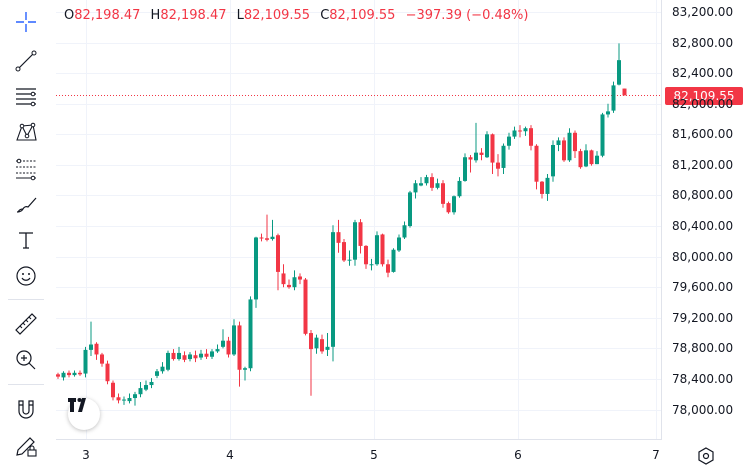  I want to click on legend-high-label: H, so click(155, 15).